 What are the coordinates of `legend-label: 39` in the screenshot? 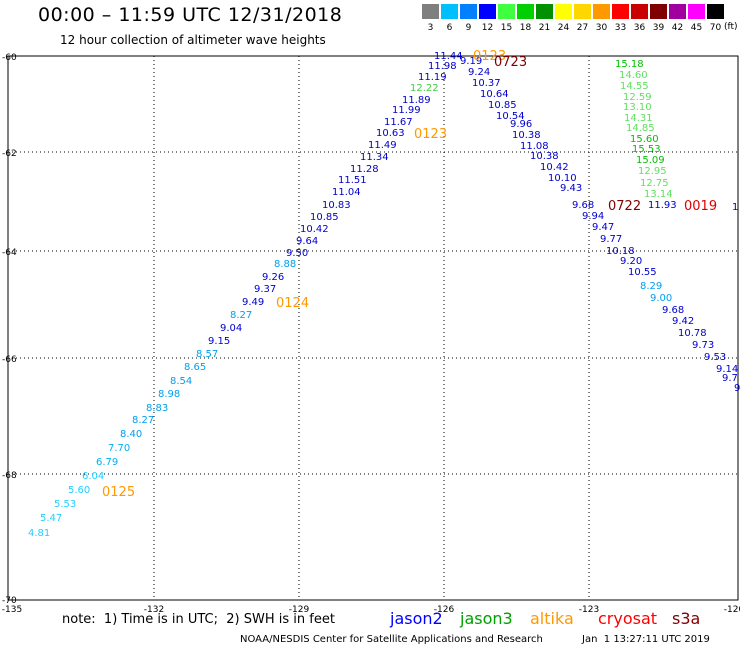 It's located at (658, 28).